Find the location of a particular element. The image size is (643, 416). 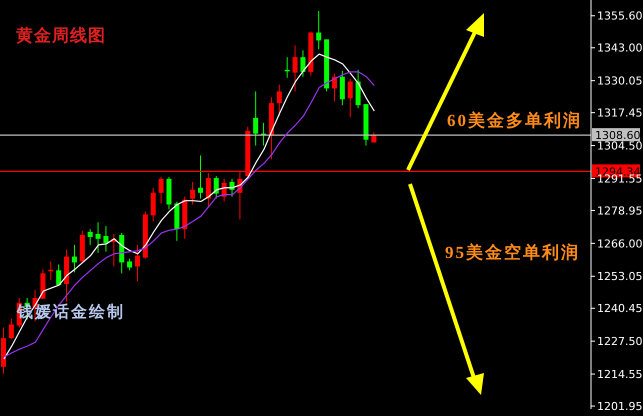

text: 黄金周线图 is located at coordinates (61, 36).